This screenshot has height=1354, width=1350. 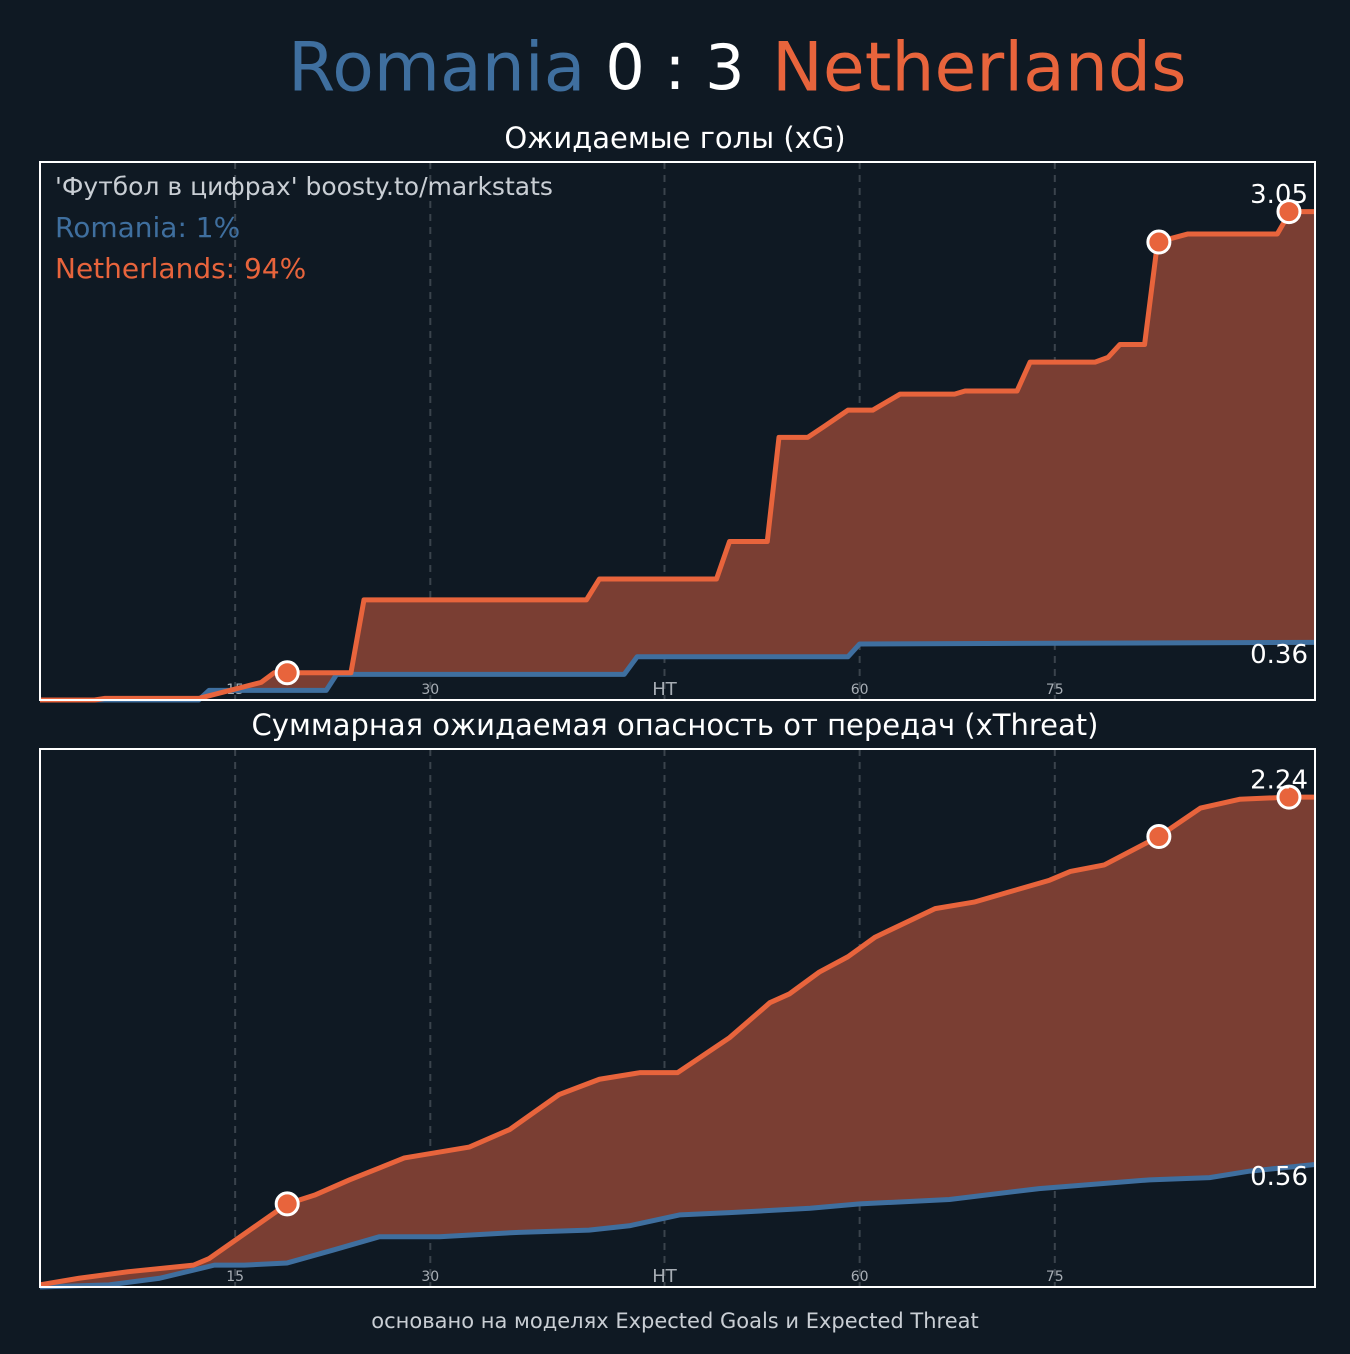 I want to click on end-value-label: 2.24, so click(x=1279, y=781).